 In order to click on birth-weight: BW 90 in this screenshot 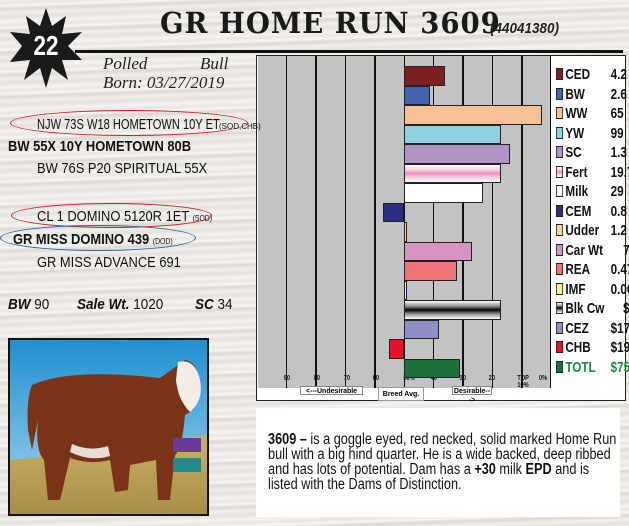, I will do `click(28, 304)`.